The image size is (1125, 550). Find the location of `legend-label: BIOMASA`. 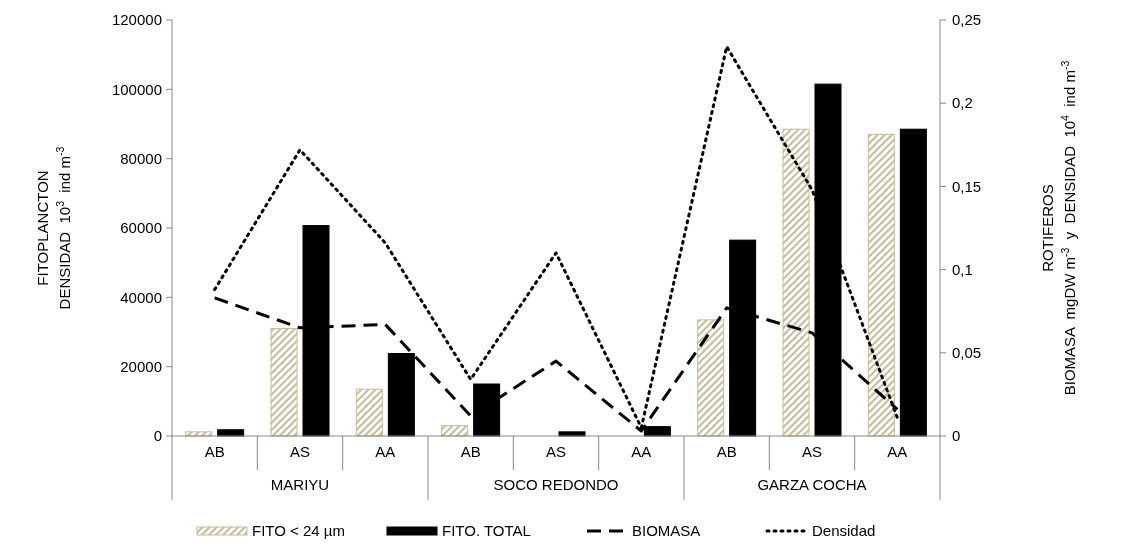

legend-label: BIOMASA is located at coordinates (666, 530).